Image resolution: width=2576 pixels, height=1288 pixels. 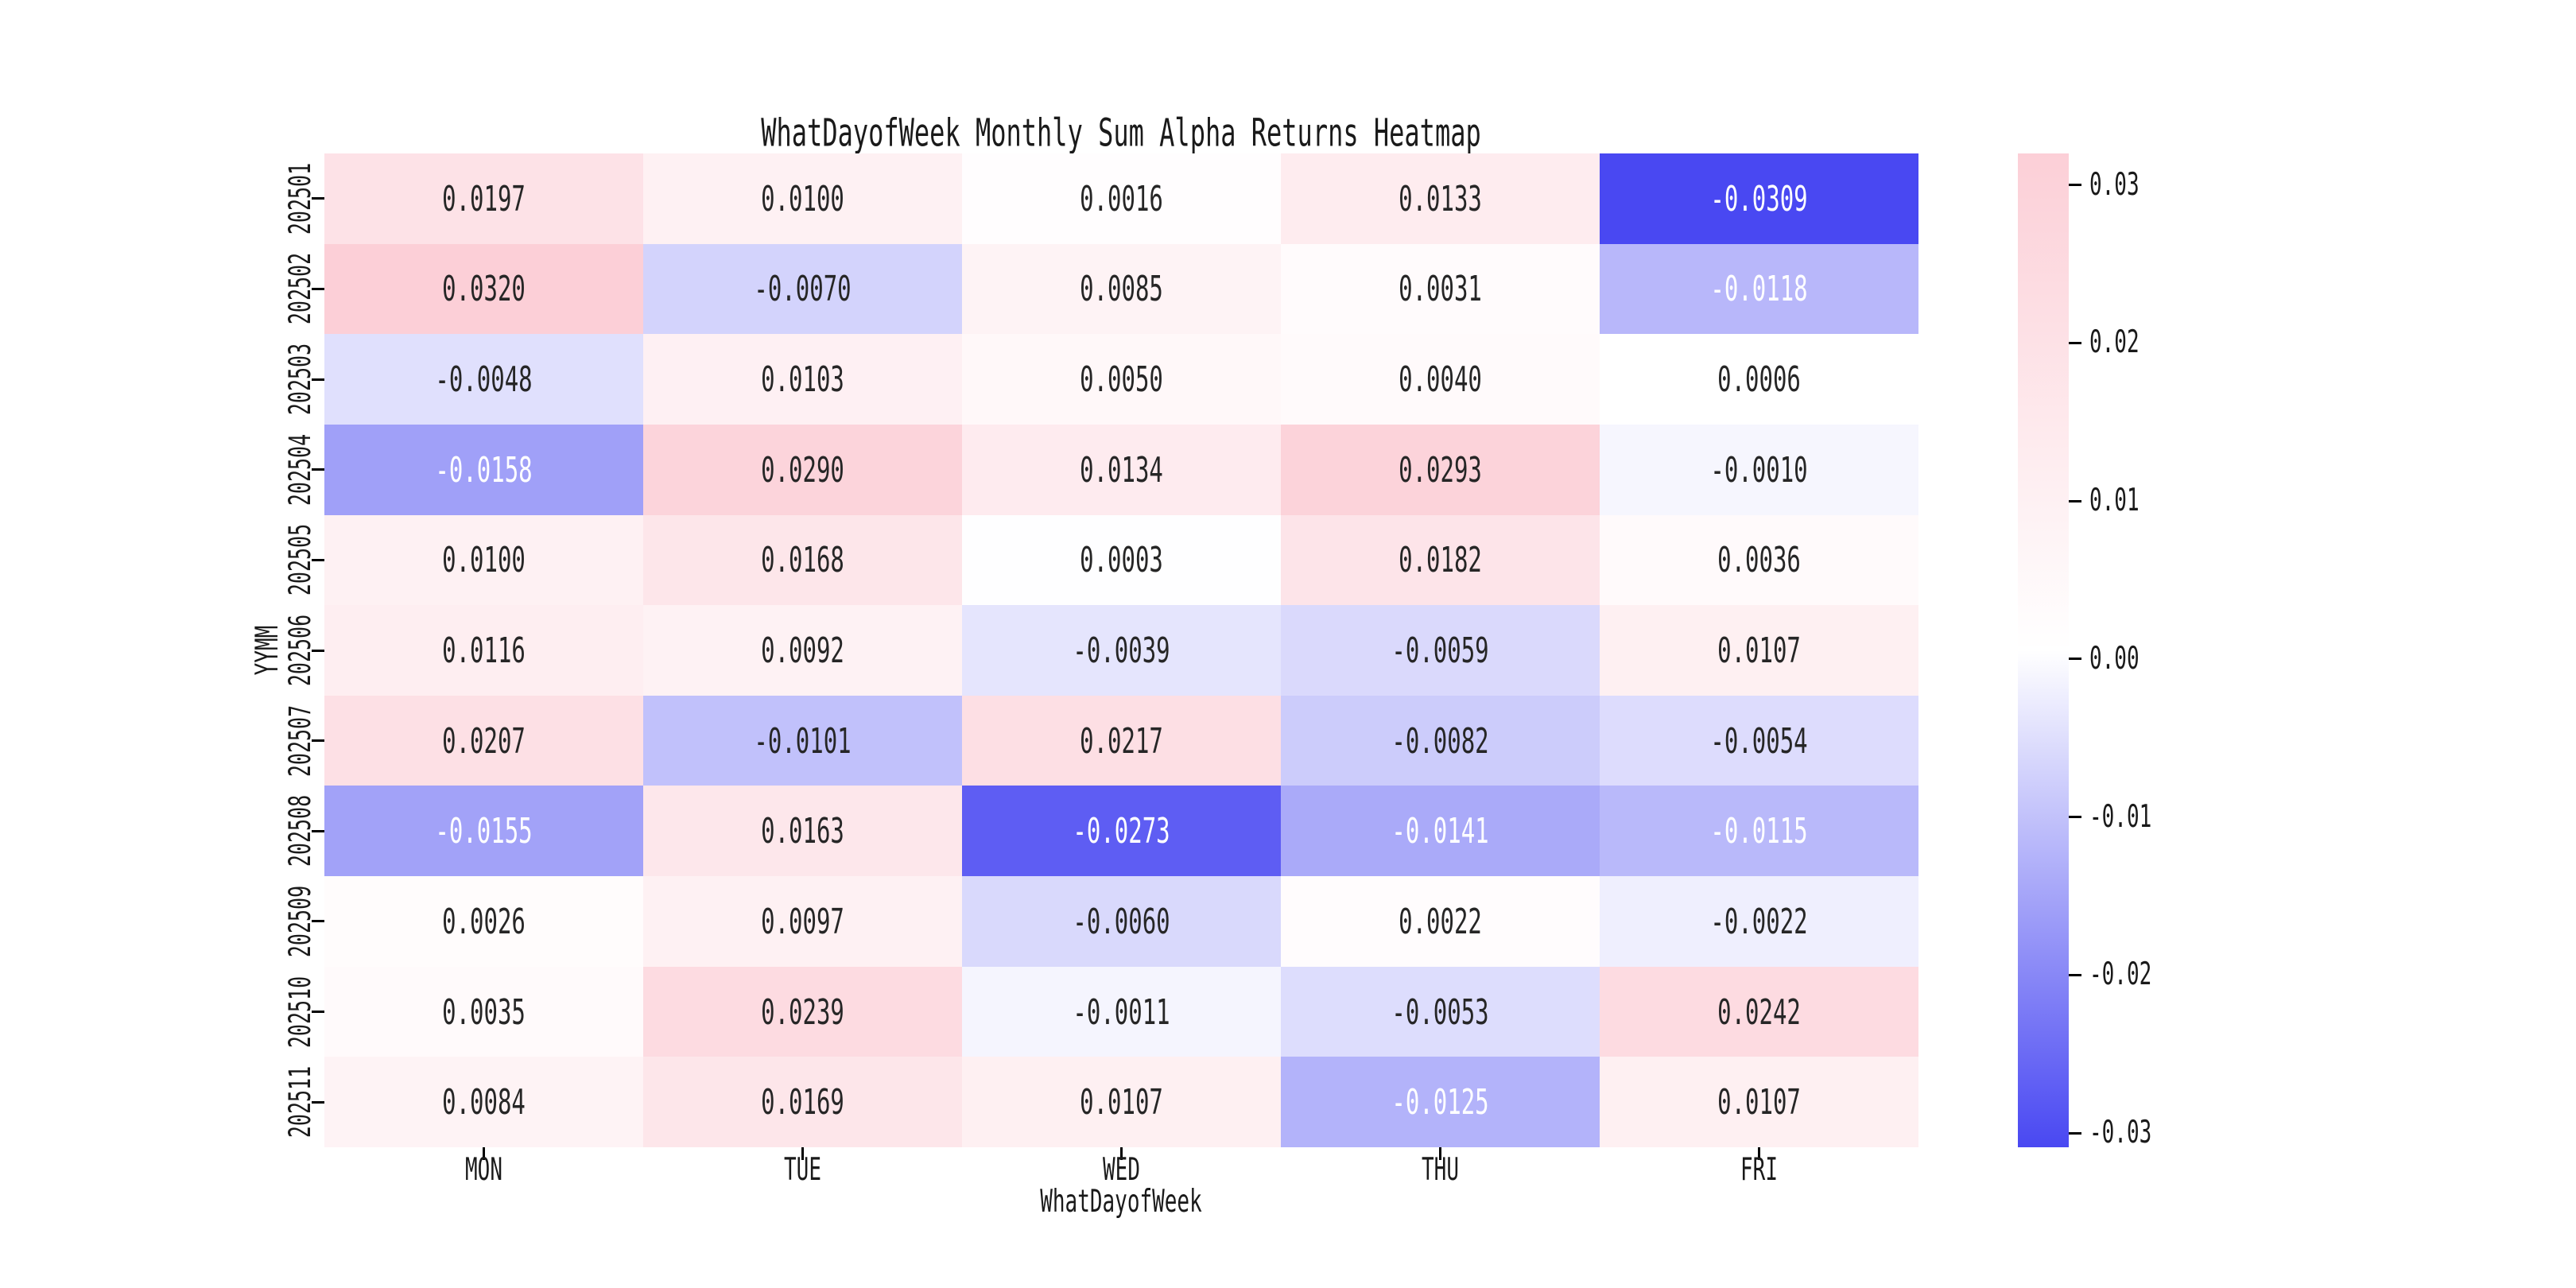 I want to click on heatmap-cell: -0.0141, so click(x=1441, y=832).